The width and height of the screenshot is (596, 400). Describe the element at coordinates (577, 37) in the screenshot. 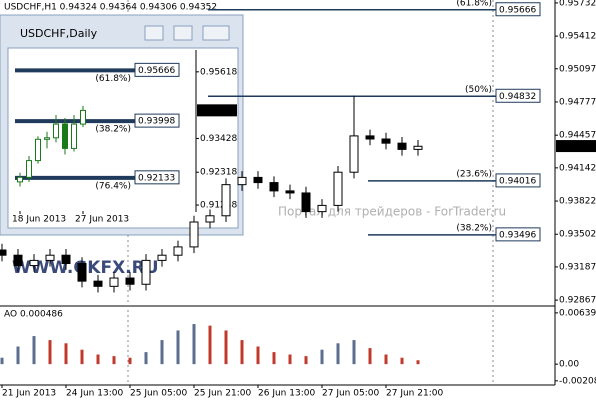

I see `y-tick-label: 0.95412` at that location.